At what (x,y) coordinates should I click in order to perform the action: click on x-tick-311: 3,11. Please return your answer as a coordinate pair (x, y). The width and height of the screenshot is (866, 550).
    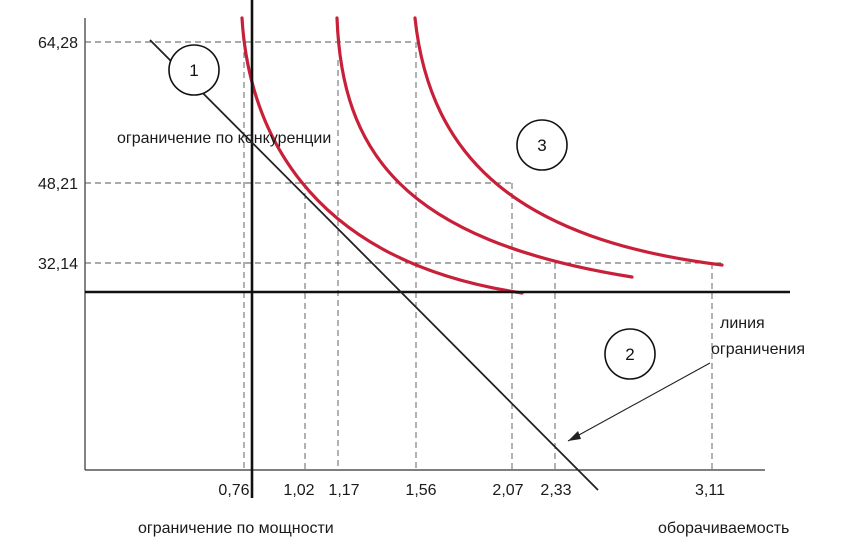
    Looking at the image, I should click on (710, 490).